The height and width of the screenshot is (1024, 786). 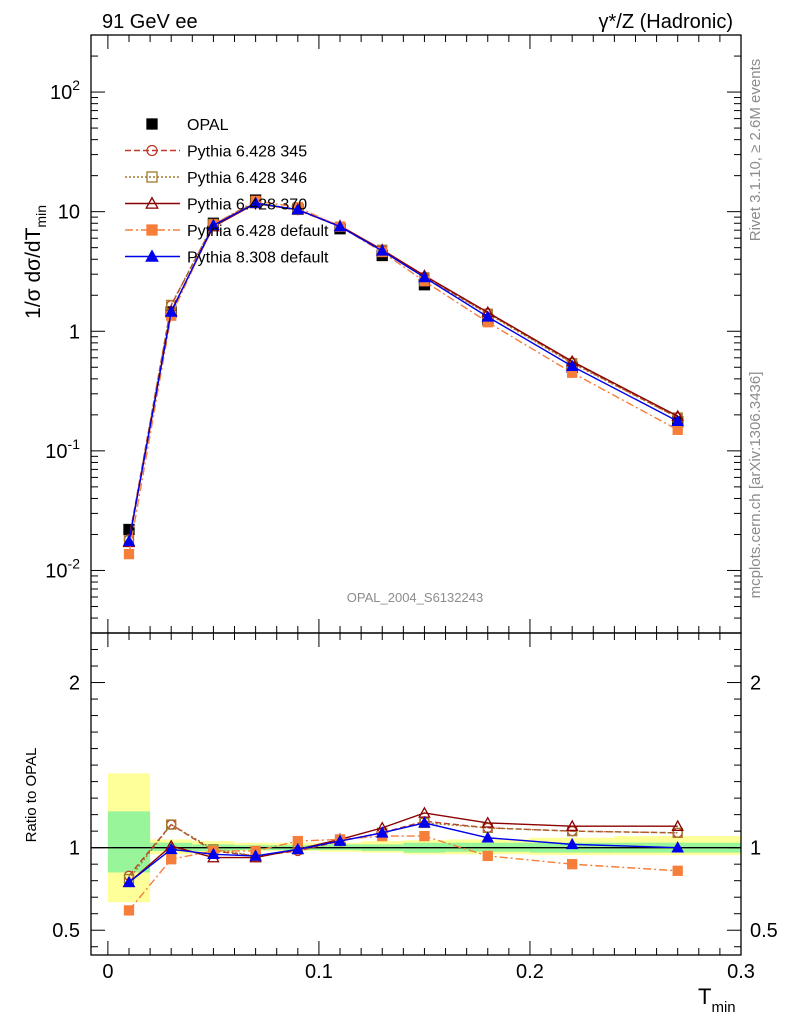 I want to click on ratio-y-tick-label: 2, so click(x=74, y=684).